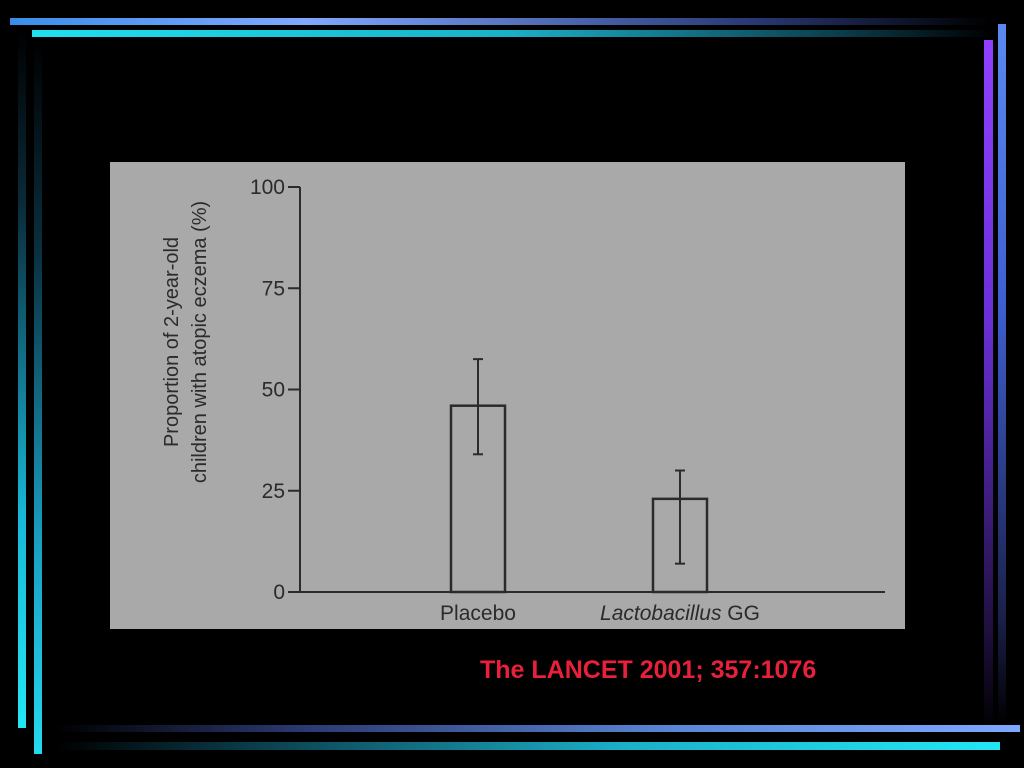 The height and width of the screenshot is (768, 1024). I want to click on decorative-left-stripe-outer, so click(22, 378).